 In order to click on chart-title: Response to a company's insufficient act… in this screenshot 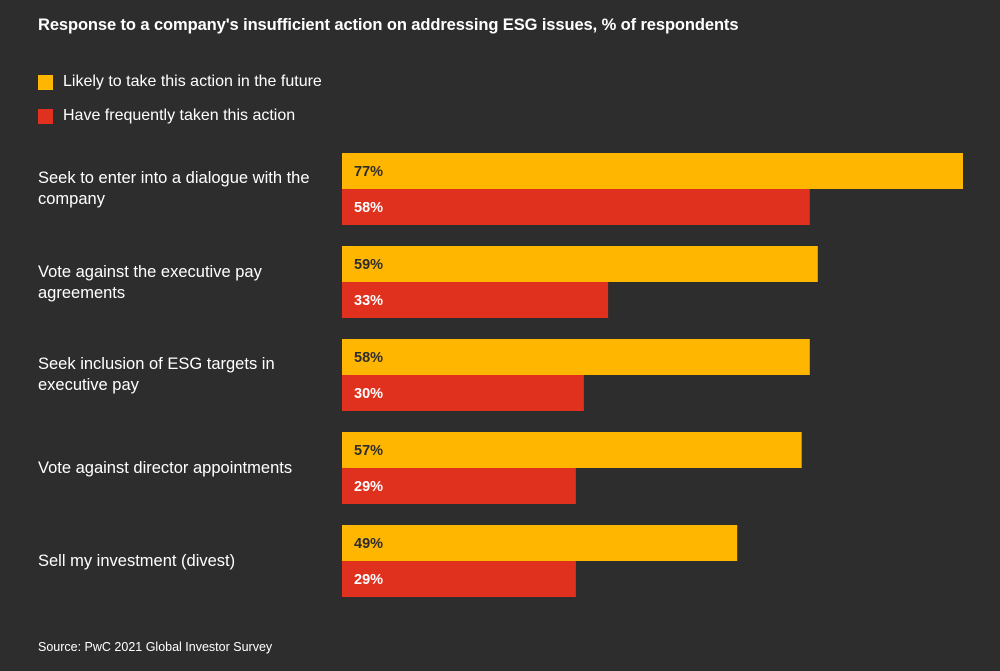, I will do `click(388, 25)`.